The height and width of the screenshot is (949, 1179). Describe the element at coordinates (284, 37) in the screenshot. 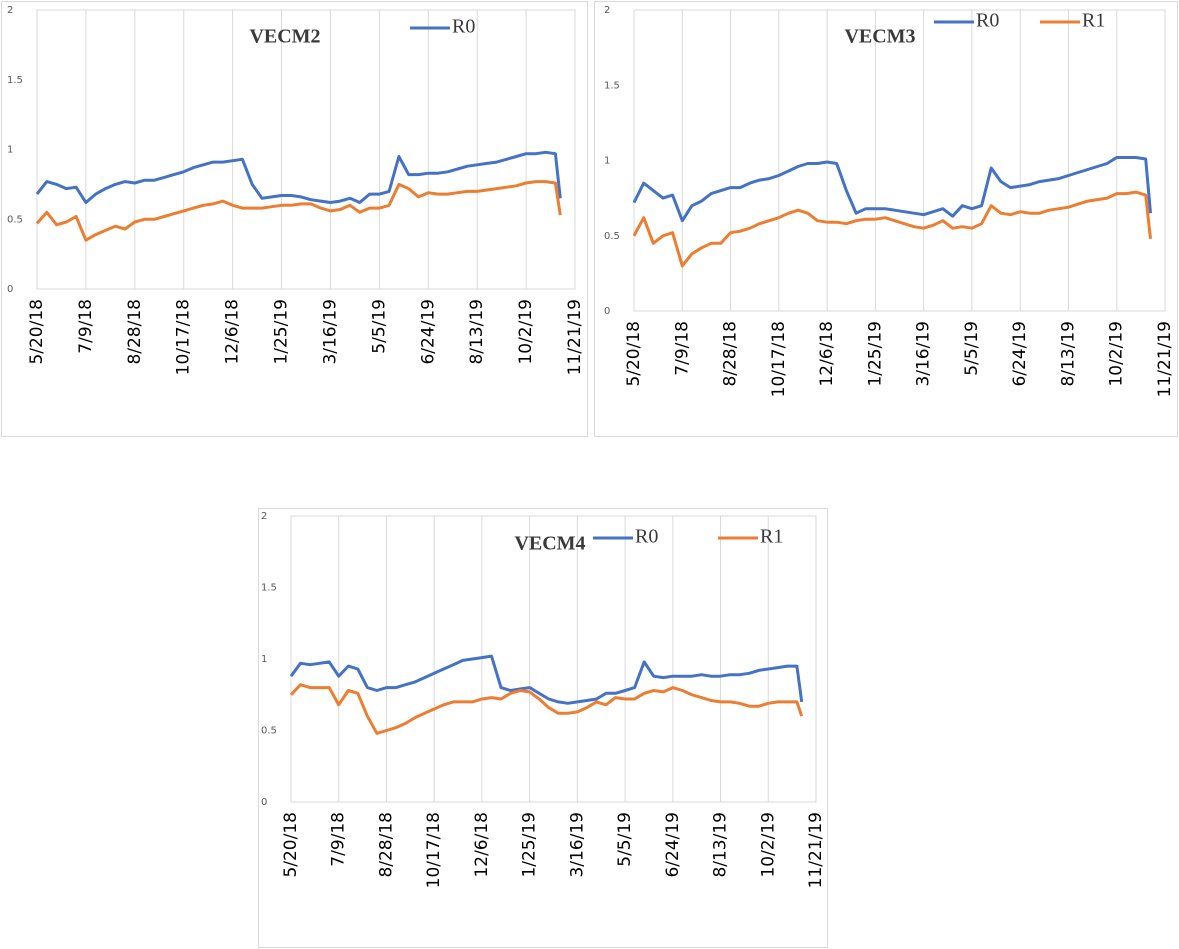

I see `chart-title: VECM2` at that location.